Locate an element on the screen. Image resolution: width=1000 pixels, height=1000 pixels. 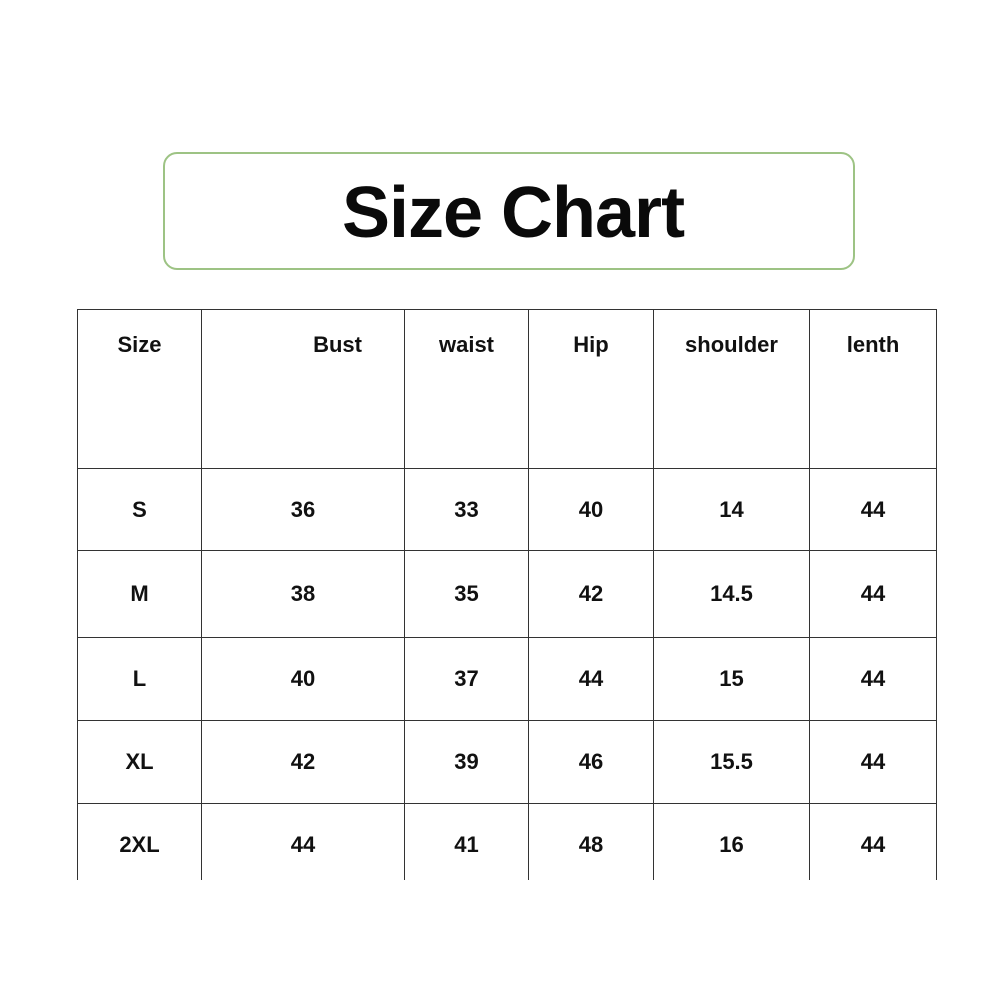
cell-size: L is located at coordinates (139, 679).